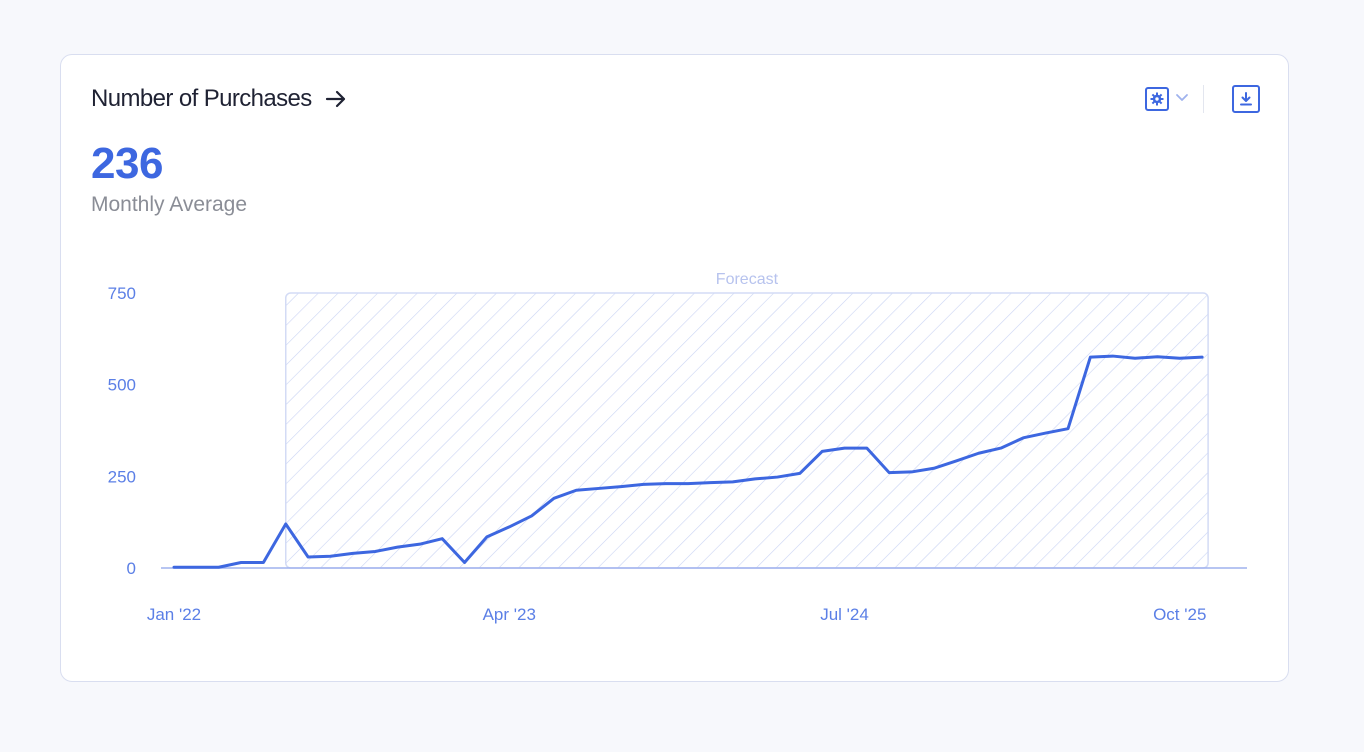 This screenshot has width=1364, height=752. I want to click on y-tick-label: 750, so click(122, 293).